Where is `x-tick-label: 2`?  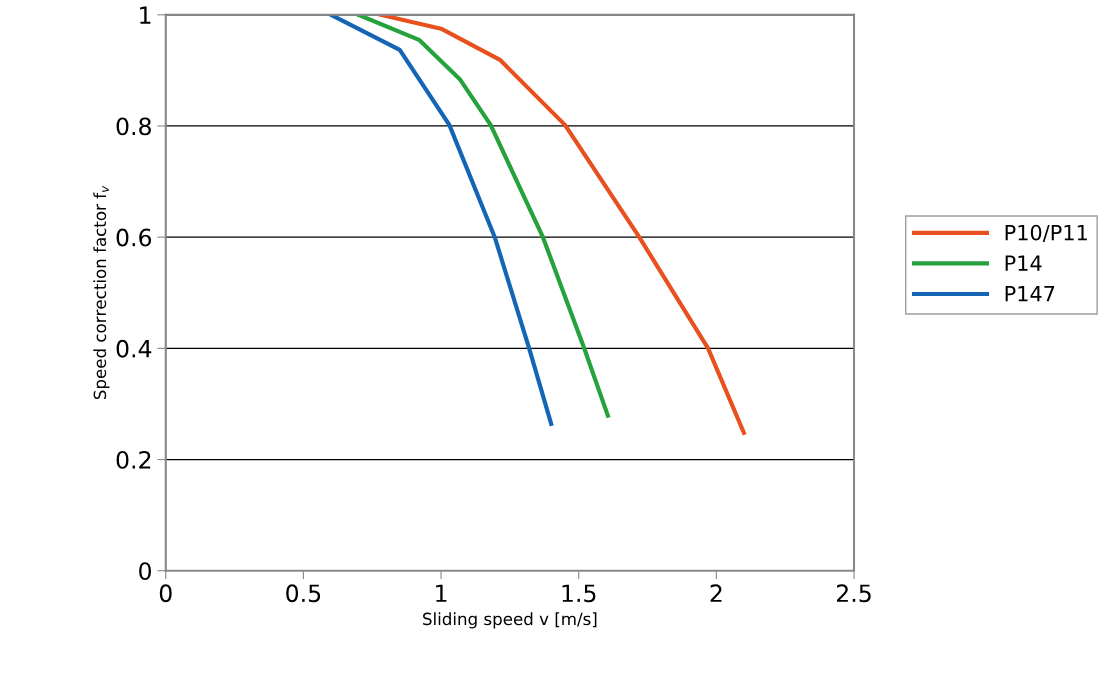
x-tick-label: 2 is located at coordinates (716, 593).